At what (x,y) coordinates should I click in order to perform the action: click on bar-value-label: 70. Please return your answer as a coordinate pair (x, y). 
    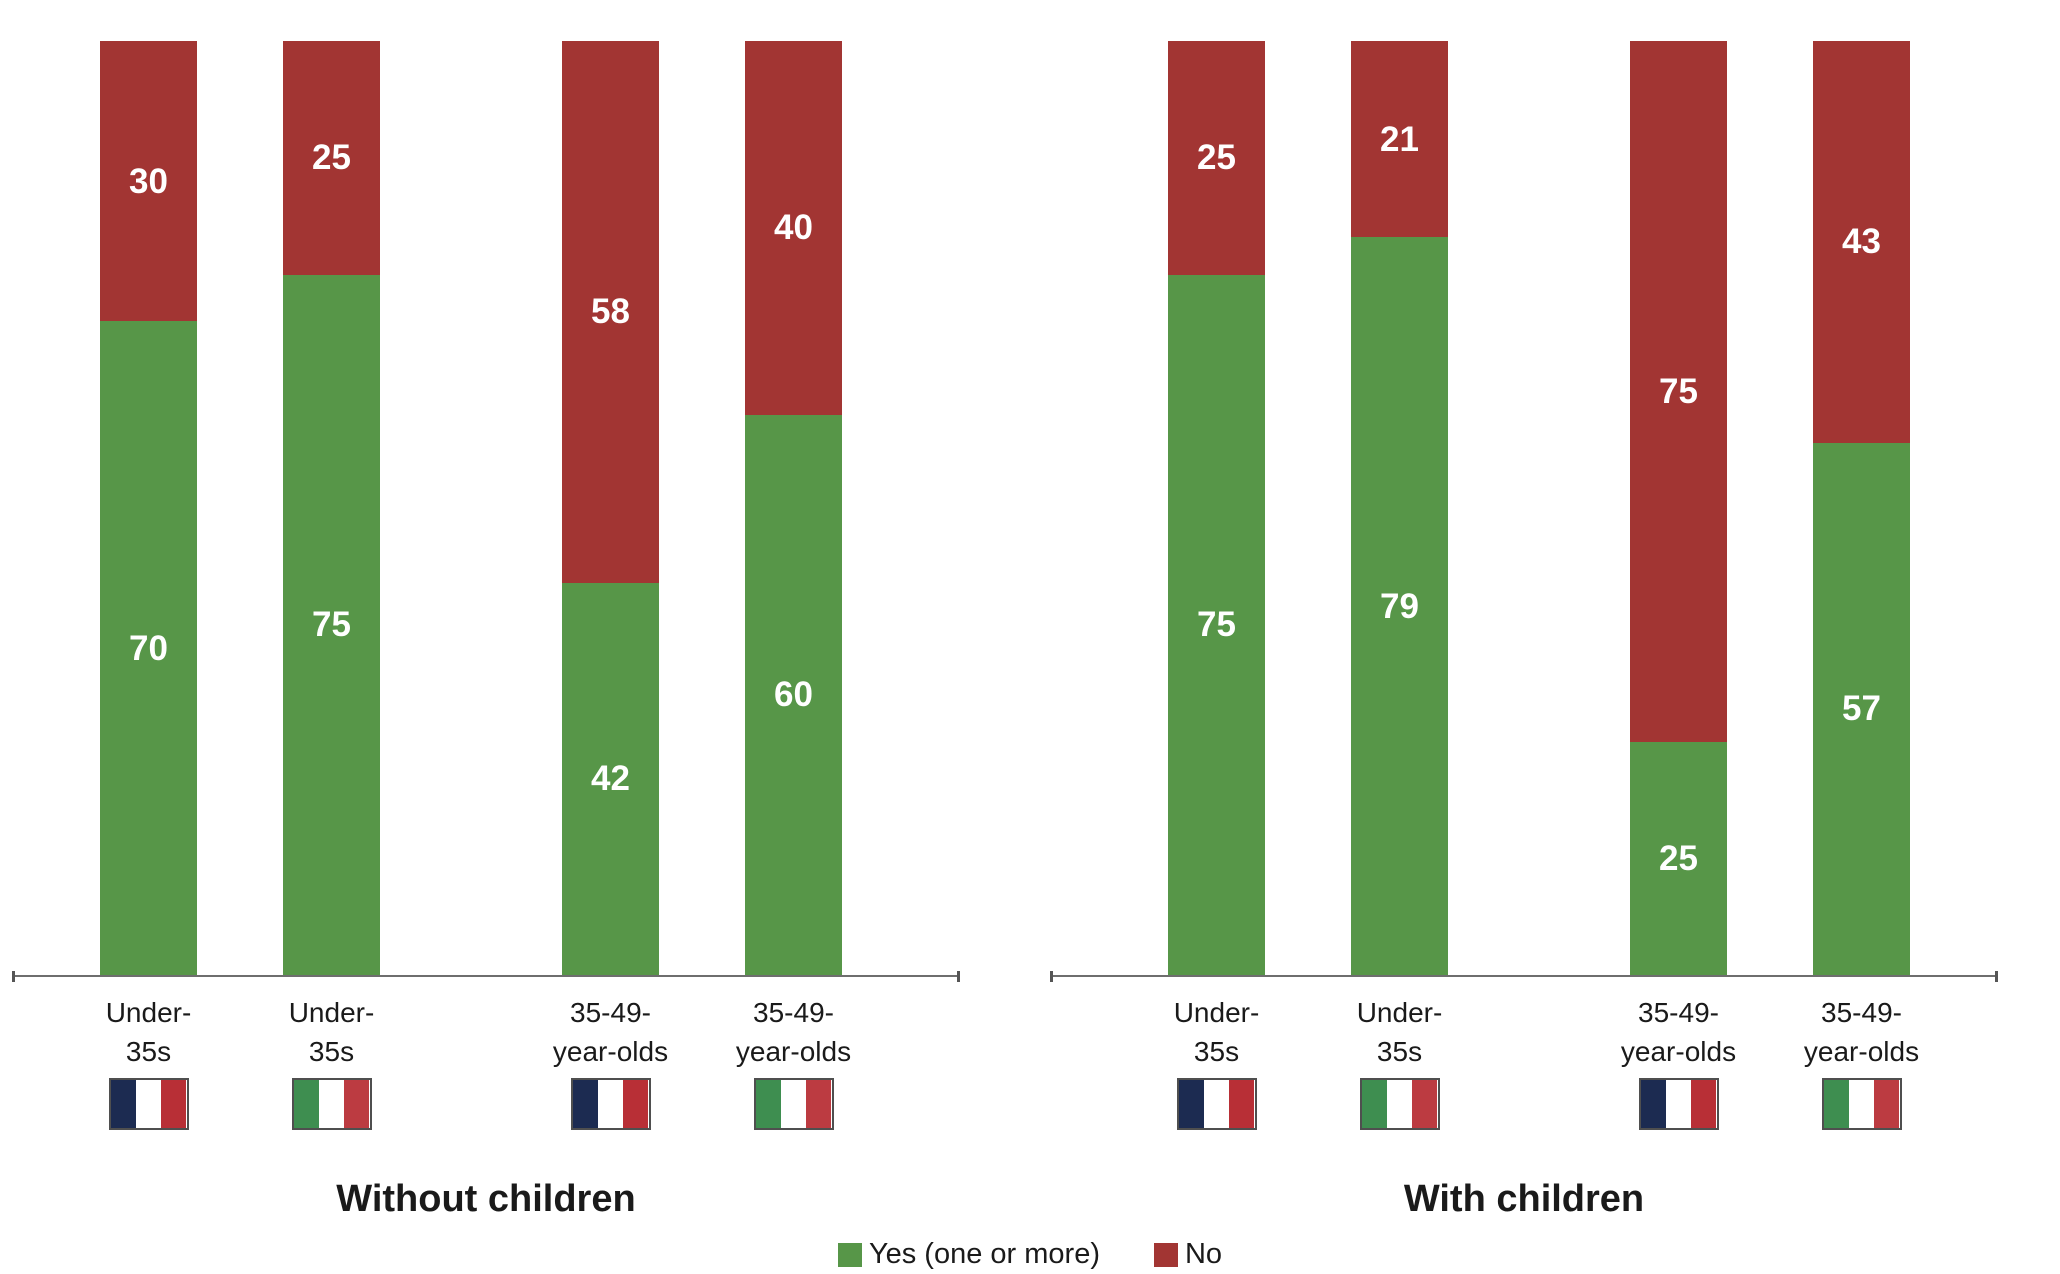
    Looking at the image, I should click on (148, 648).